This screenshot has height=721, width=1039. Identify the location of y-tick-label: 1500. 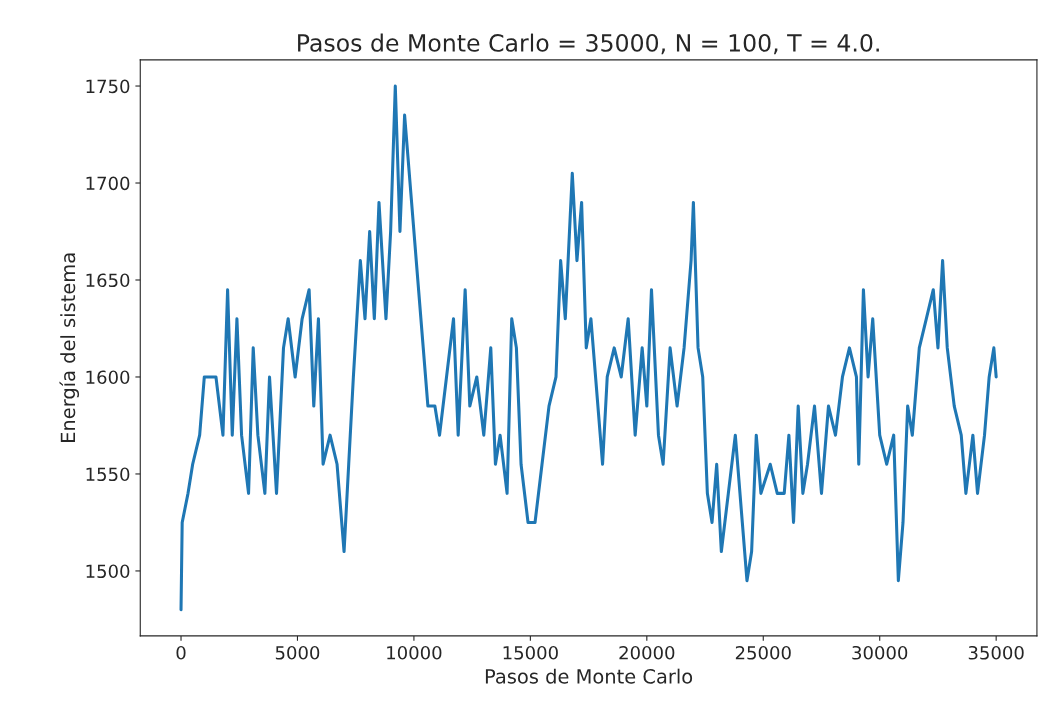
(108, 571).